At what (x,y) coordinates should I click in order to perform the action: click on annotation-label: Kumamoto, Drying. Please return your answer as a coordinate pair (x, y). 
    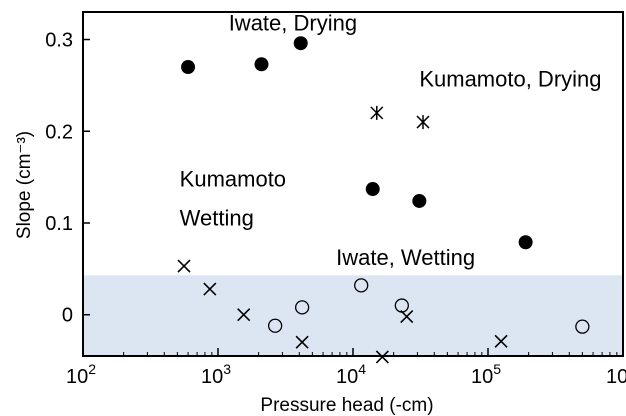
    Looking at the image, I should click on (510, 78).